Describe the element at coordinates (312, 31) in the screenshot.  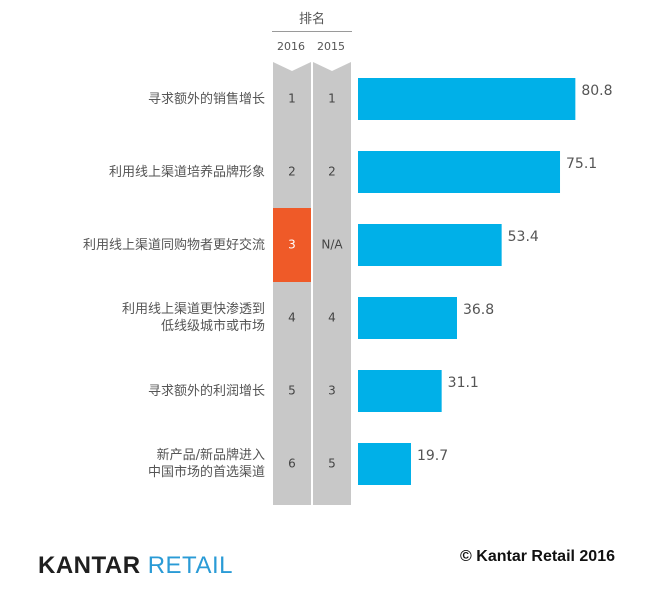
I see `header-divider` at that location.